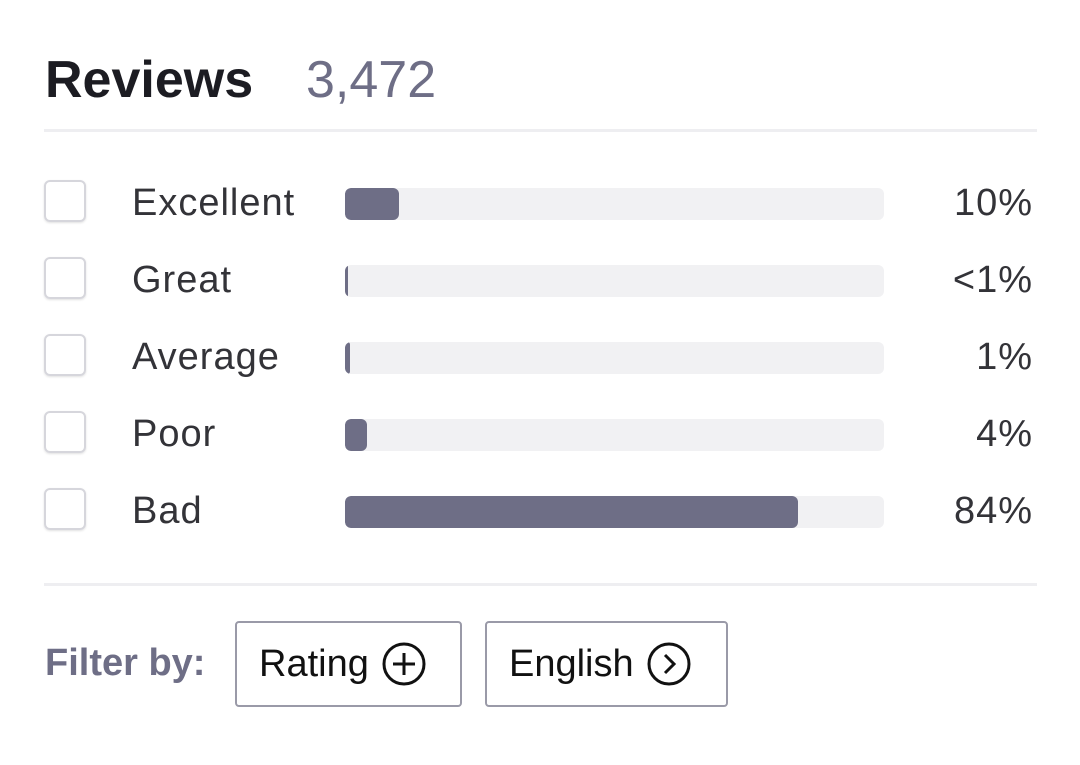 The image size is (1080, 765). What do you see at coordinates (1004, 434) in the screenshot?
I see `percent-label: 4%` at bounding box center [1004, 434].